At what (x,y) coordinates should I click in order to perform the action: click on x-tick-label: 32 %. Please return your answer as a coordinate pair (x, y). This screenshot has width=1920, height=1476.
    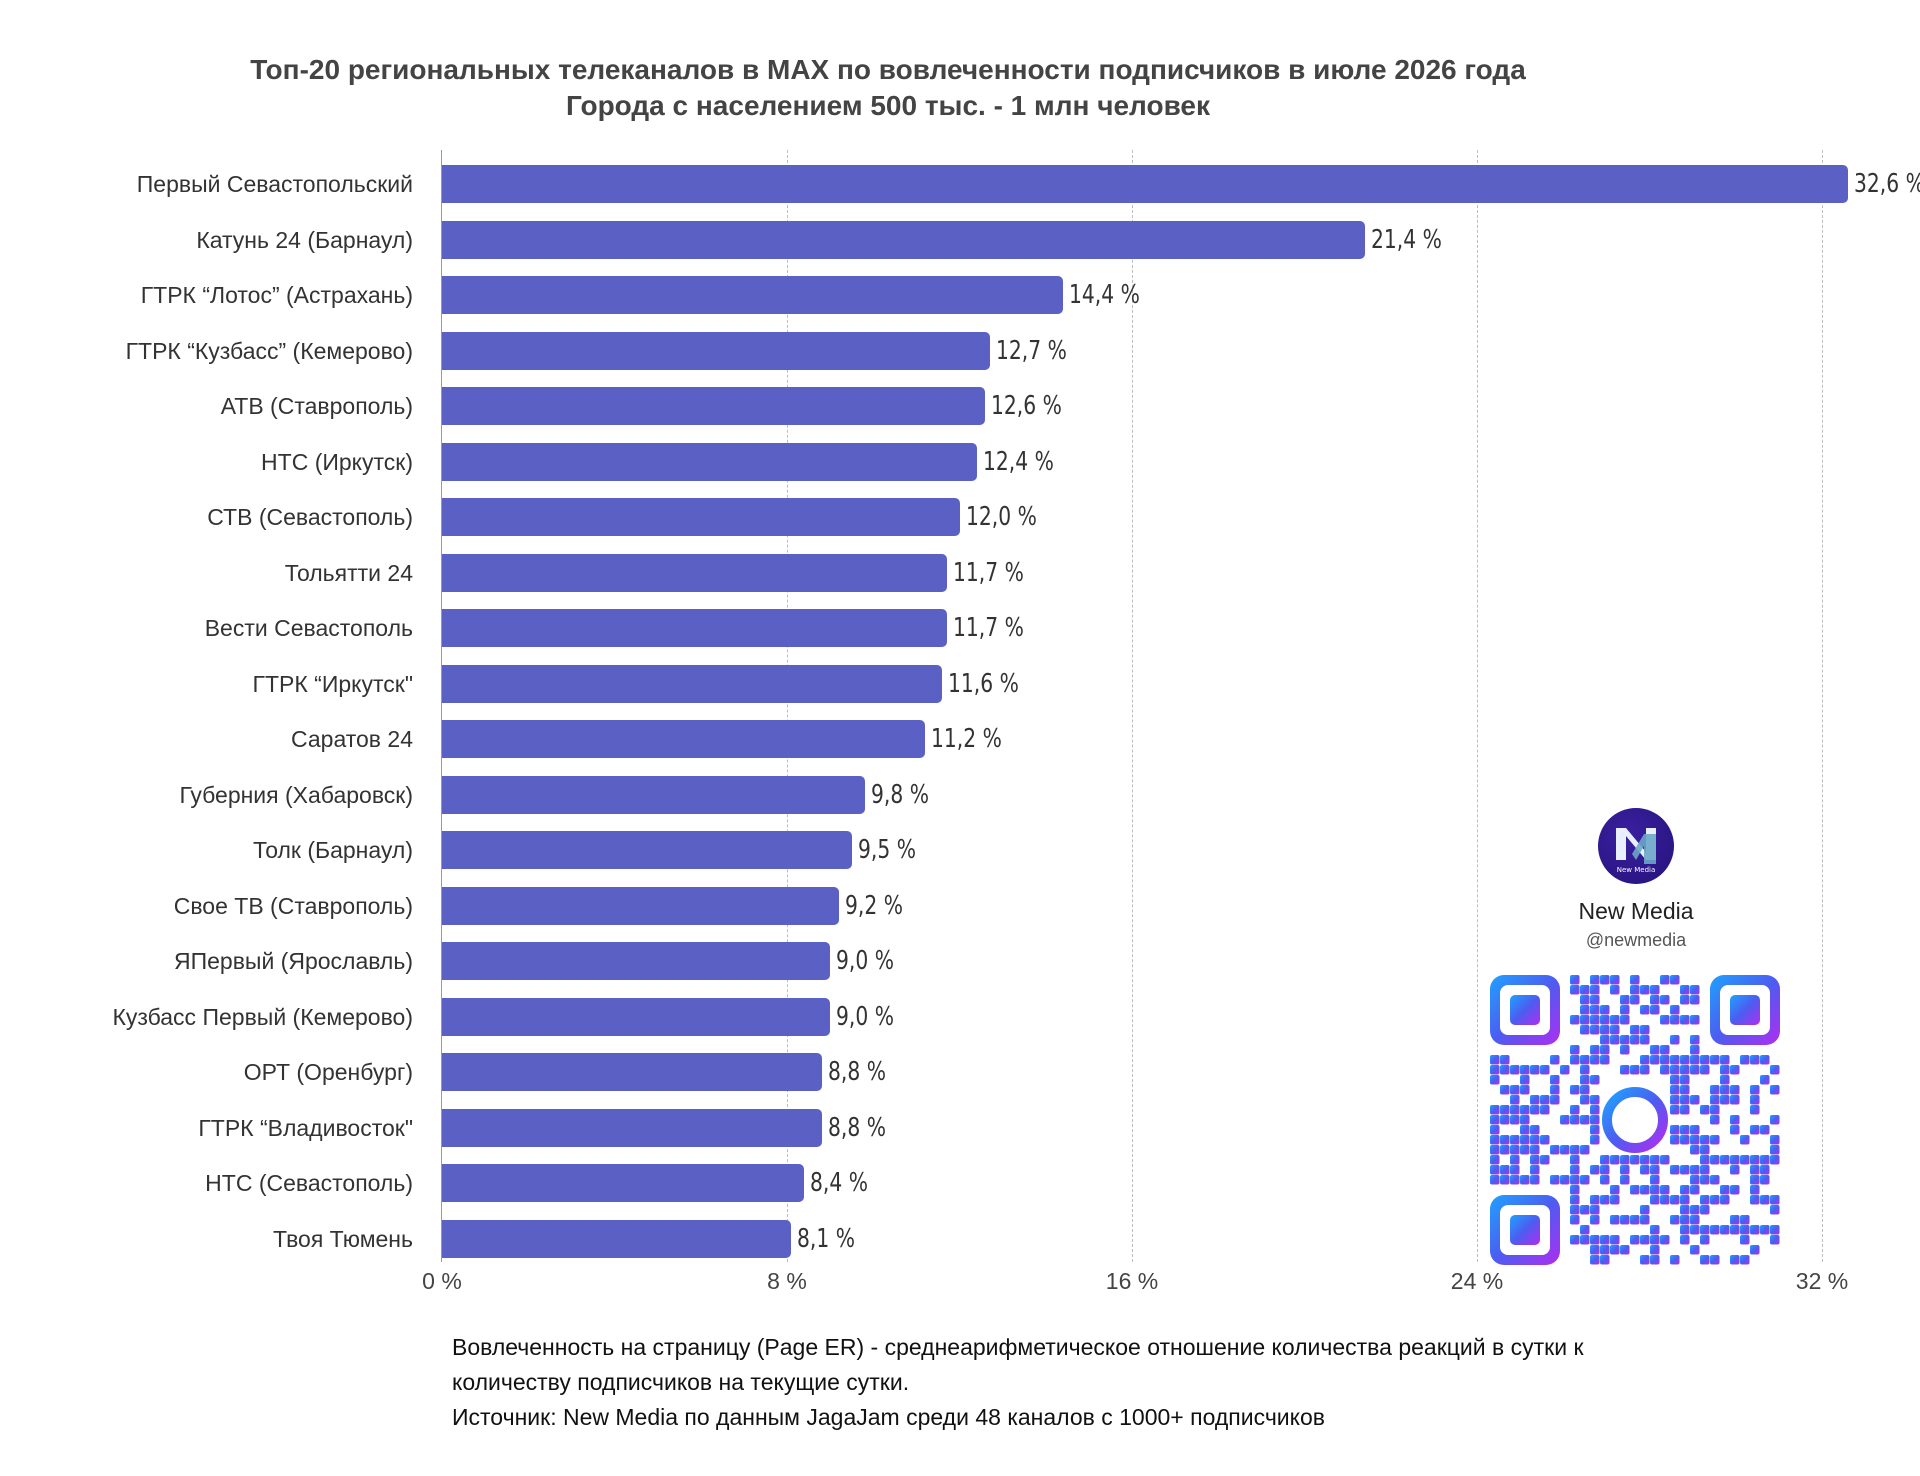
    Looking at the image, I should click on (1822, 1281).